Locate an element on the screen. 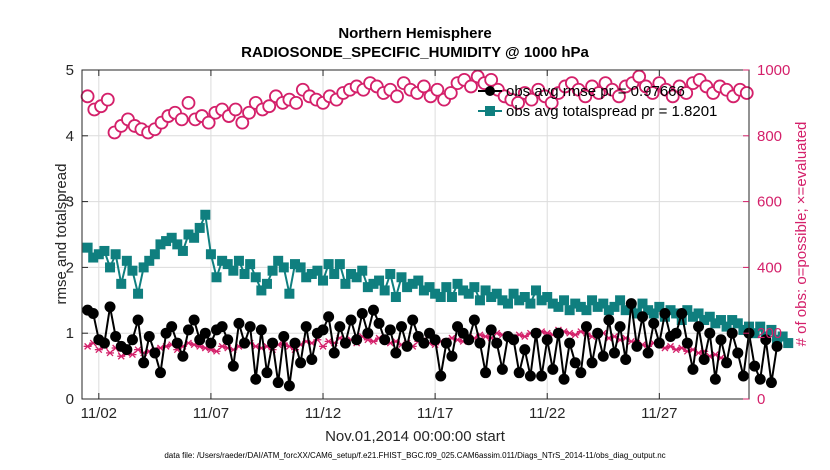 The height and width of the screenshot is (470, 830). x-tick-label: 11/17 is located at coordinates (435, 413).